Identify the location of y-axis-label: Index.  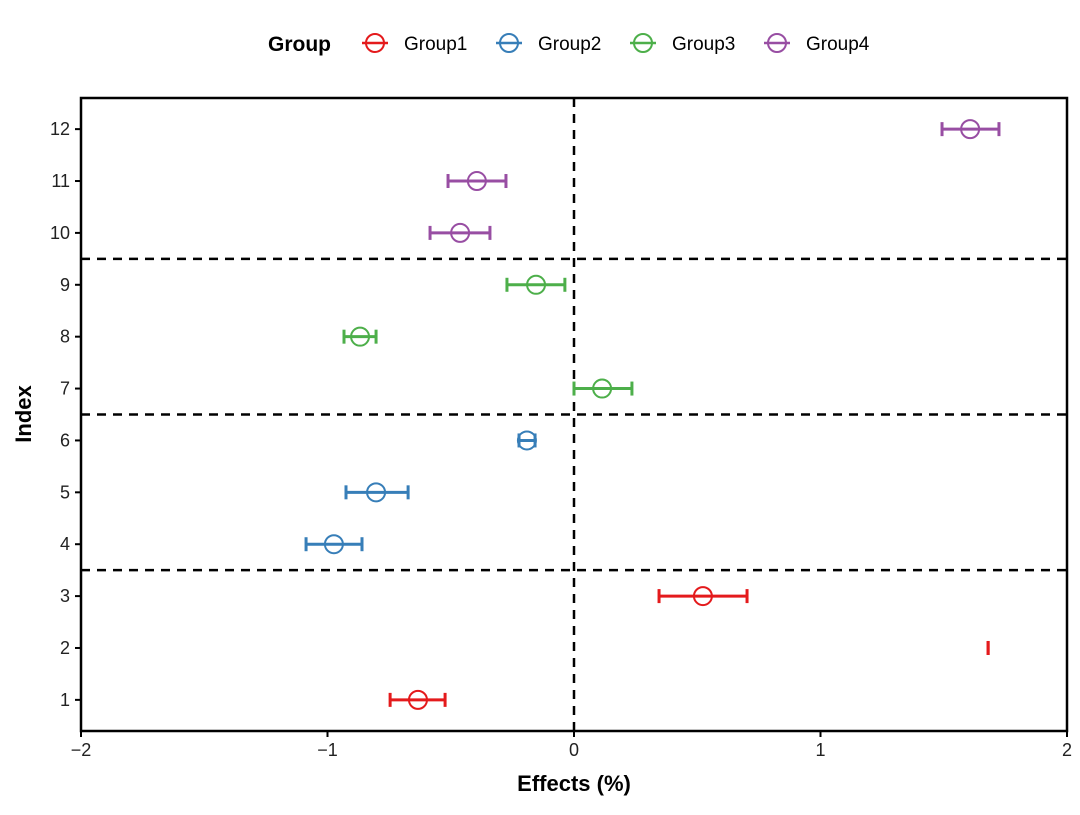
(23, 414).